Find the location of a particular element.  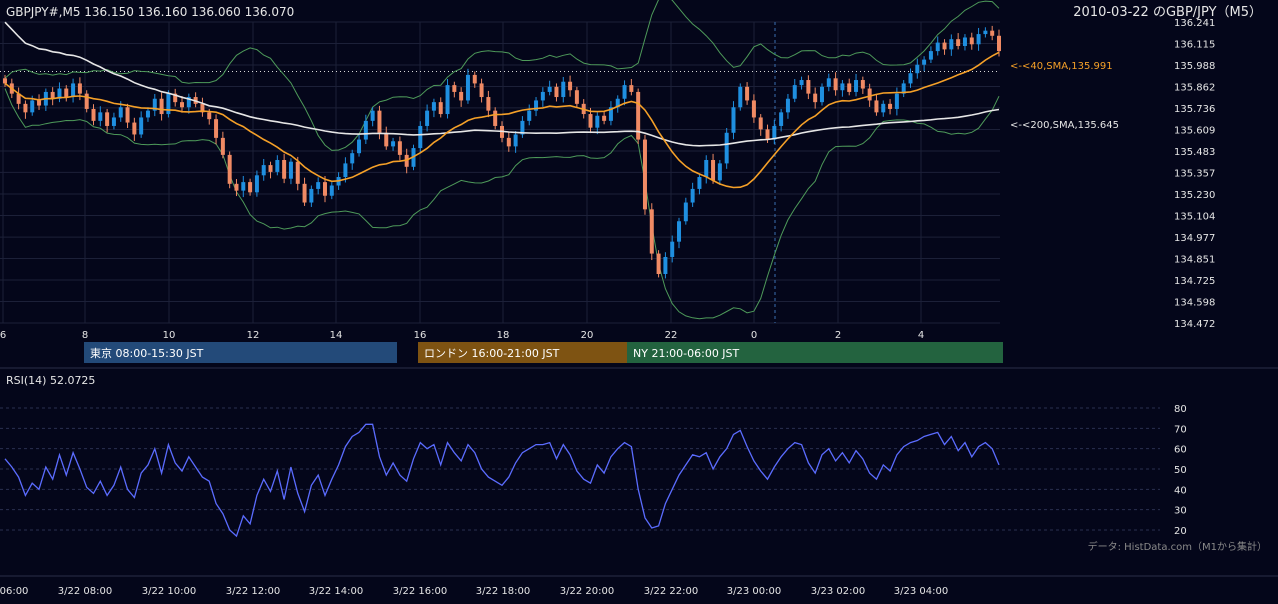

price-tick-label: 135.736 is located at coordinates (1194, 109).